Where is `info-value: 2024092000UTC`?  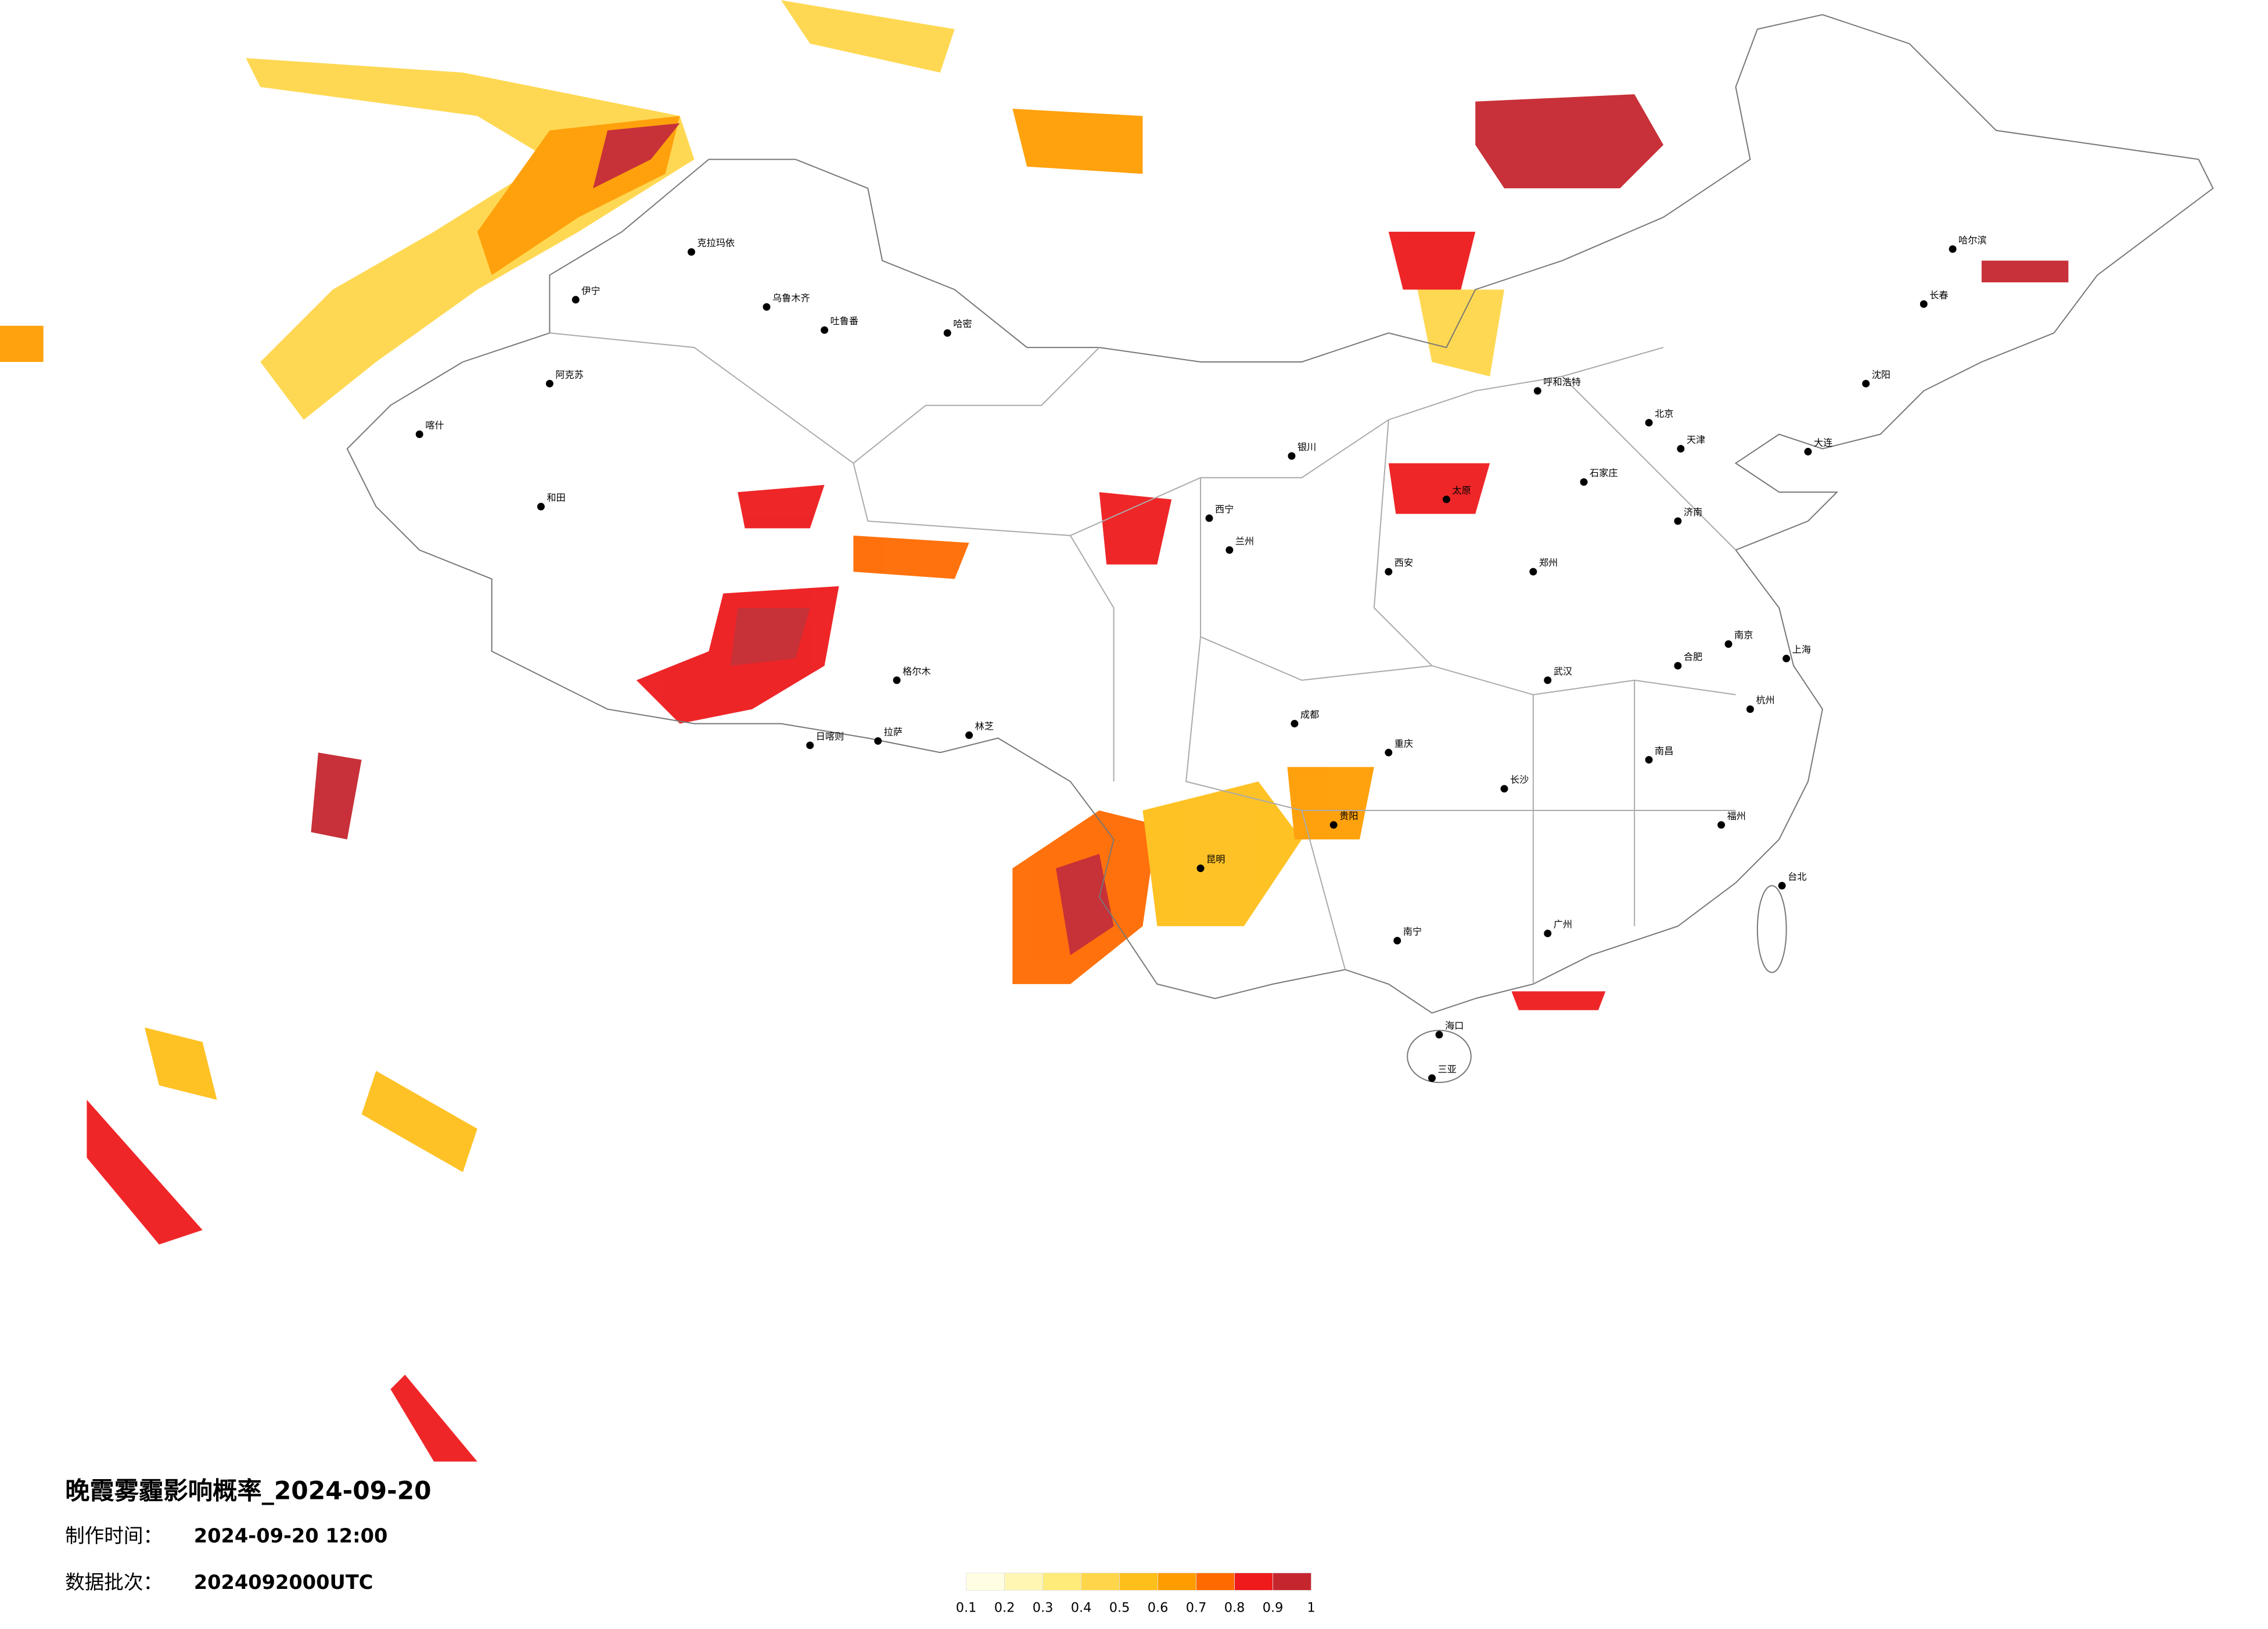 info-value: 2024092000UTC is located at coordinates (283, 1582).